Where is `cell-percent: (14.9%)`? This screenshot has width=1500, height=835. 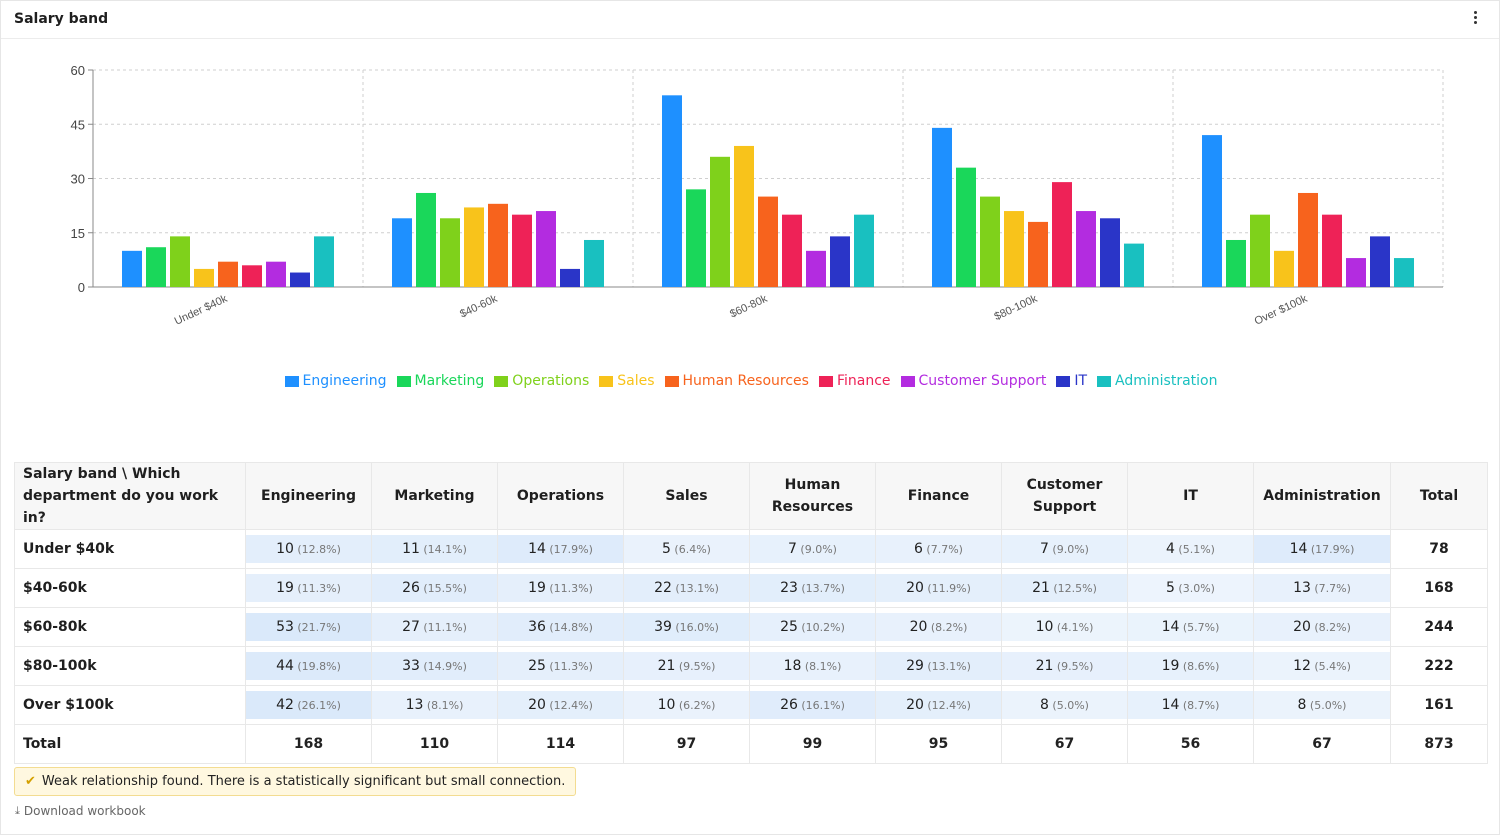
cell-percent: (14.9%) is located at coordinates (443, 666).